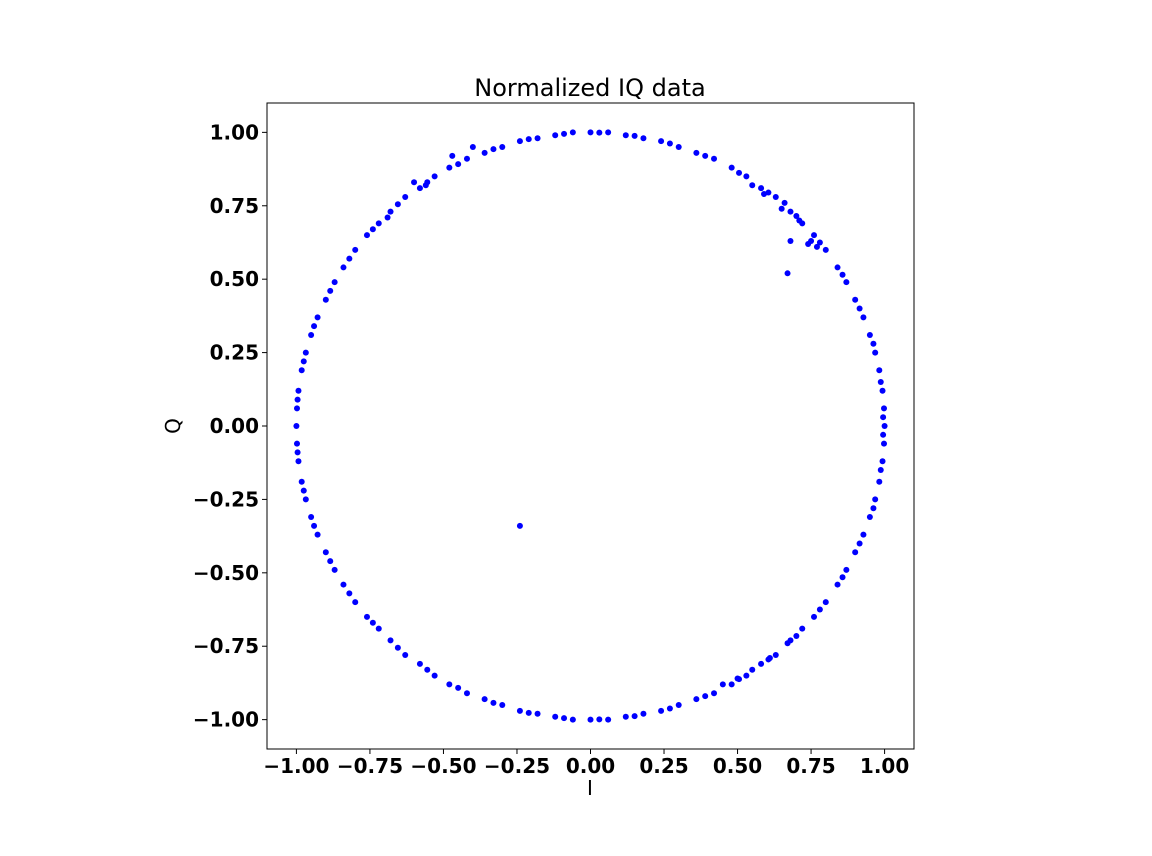 This screenshot has width=1152, height=856. What do you see at coordinates (226, 720) in the screenshot?
I see `y-tick-label: −1.00` at bounding box center [226, 720].